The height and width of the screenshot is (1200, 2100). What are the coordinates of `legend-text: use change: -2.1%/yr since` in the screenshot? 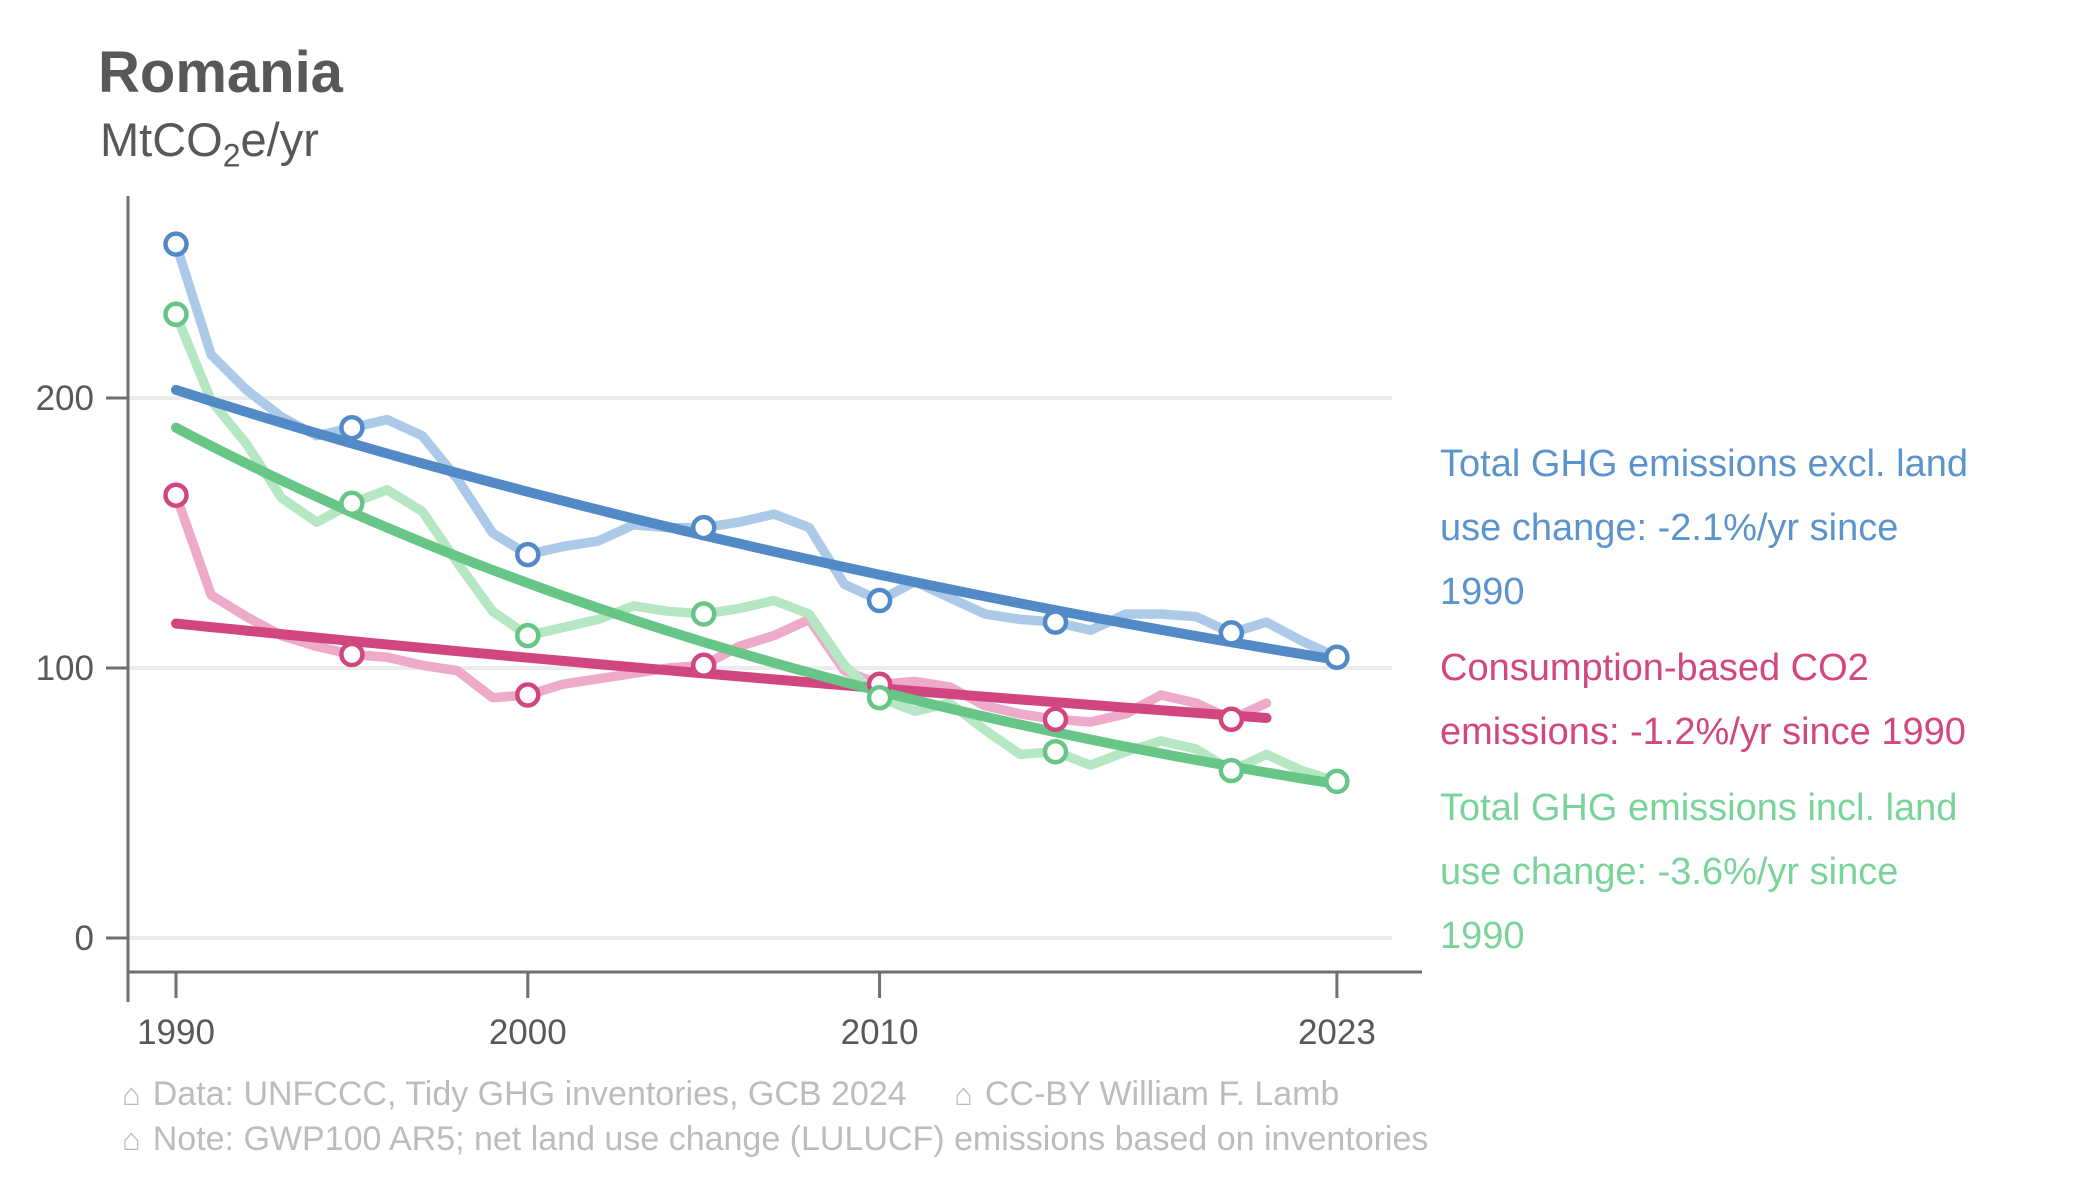 It's located at (1669, 528).